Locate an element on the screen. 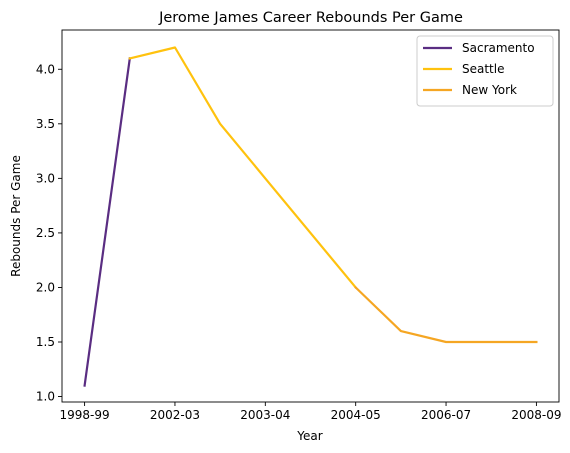 This screenshot has height=453, width=570. x-tick-label: 2008-09 is located at coordinates (536, 415).